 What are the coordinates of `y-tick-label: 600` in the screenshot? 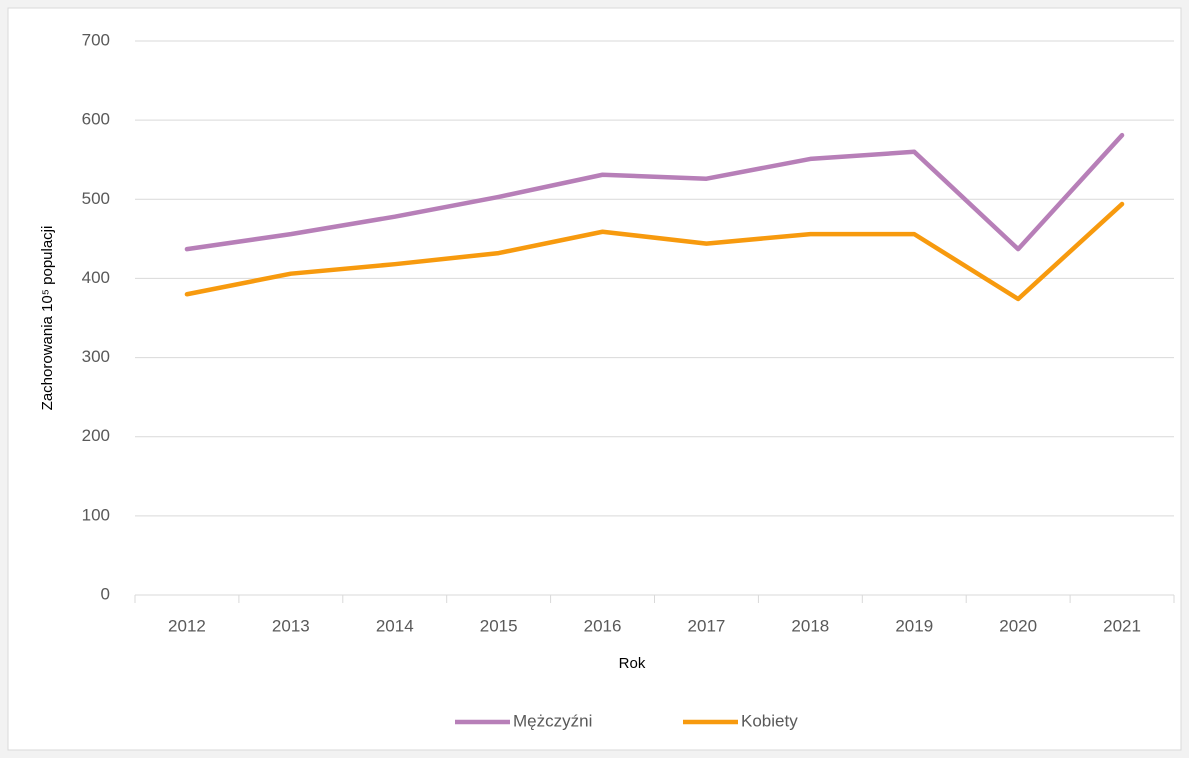 It's located at (96, 119).